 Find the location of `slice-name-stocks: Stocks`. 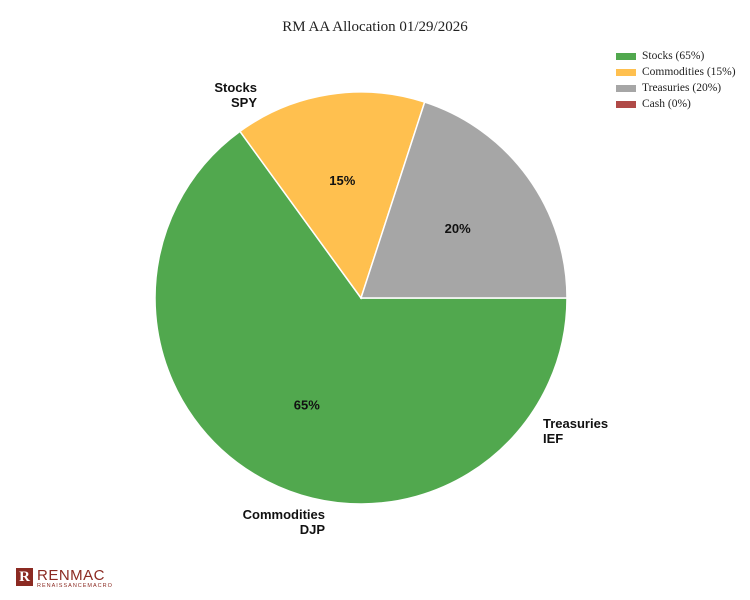

slice-name-stocks: Stocks is located at coordinates (235, 87).